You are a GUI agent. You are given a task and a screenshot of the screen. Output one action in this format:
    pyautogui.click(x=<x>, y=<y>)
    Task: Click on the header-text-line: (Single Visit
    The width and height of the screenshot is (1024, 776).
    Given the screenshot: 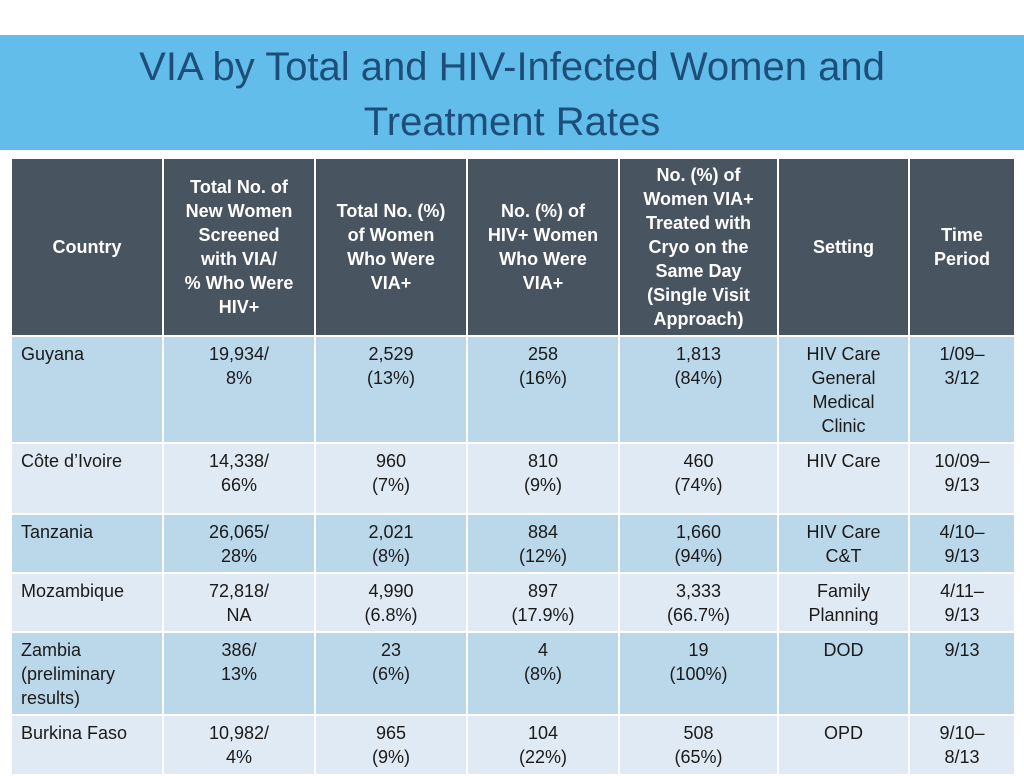 What is the action you would take?
    pyautogui.click(x=698, y=295)
    